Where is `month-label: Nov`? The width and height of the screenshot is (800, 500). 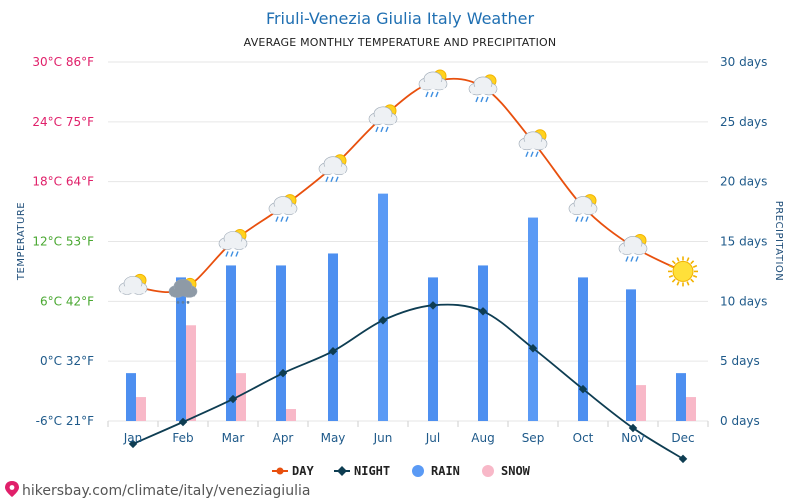
month-label: Nov is located at coordinates (632, 438).